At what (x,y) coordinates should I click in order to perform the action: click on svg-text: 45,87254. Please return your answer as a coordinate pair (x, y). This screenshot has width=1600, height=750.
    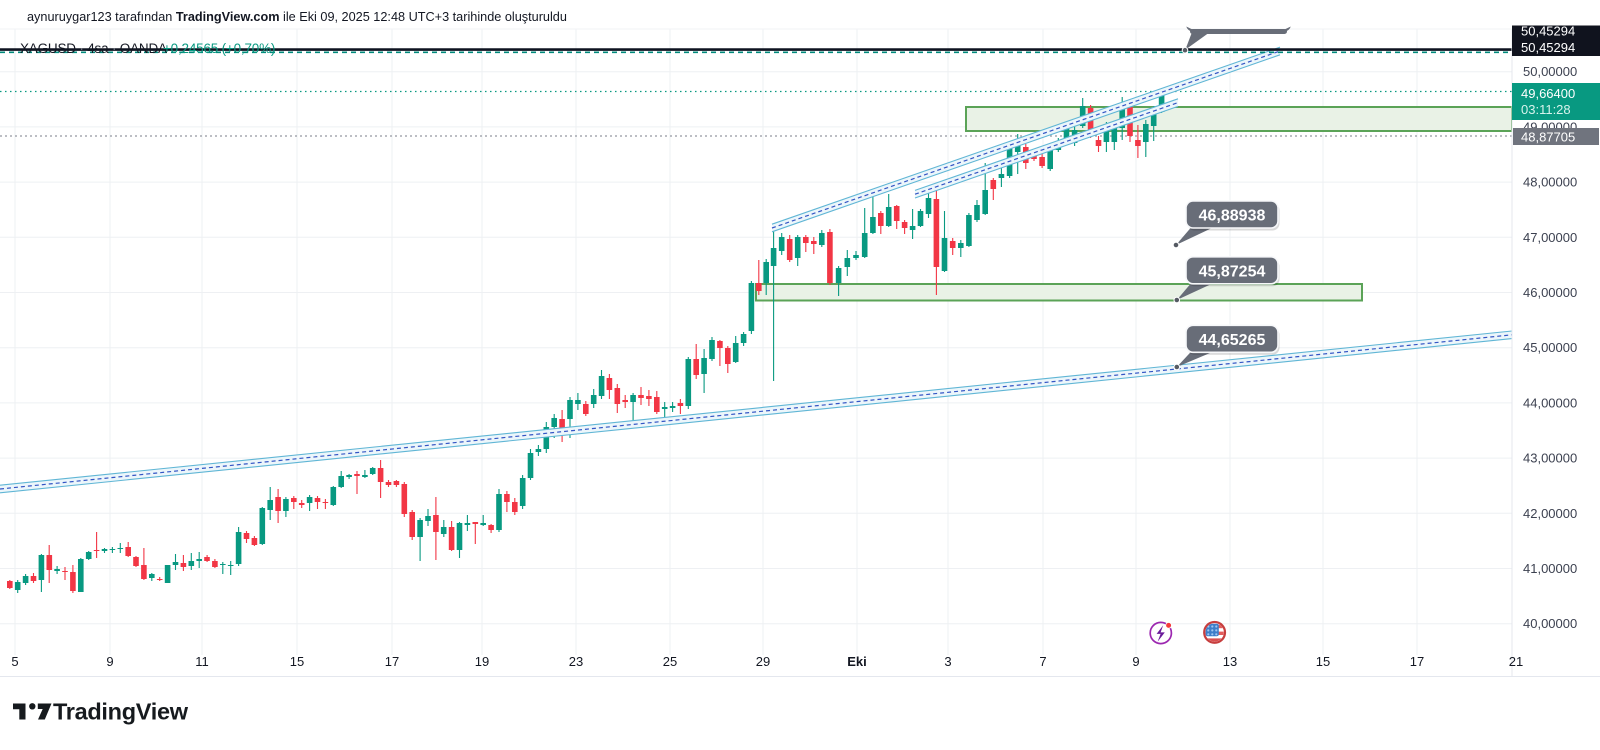
    Looking at the image, I should click on (1232, 271).